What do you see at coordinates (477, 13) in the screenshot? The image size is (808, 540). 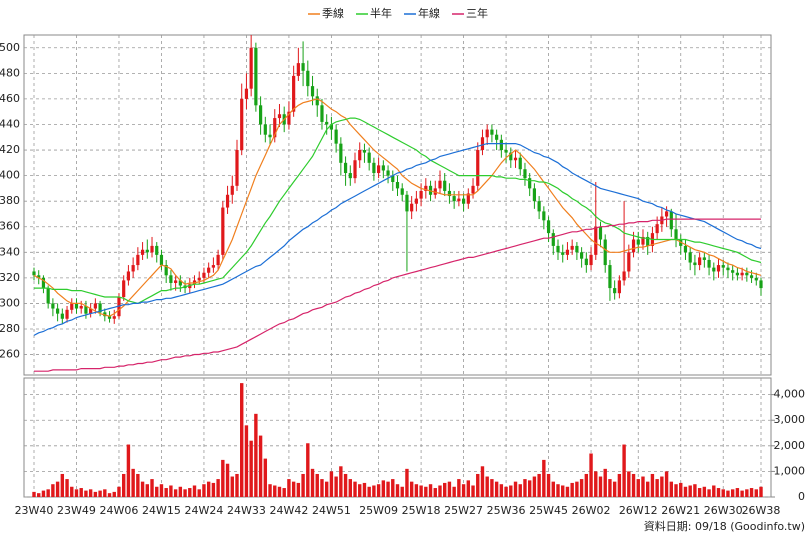 I see `legend-label: 三年` at bounding box center [477, 13].